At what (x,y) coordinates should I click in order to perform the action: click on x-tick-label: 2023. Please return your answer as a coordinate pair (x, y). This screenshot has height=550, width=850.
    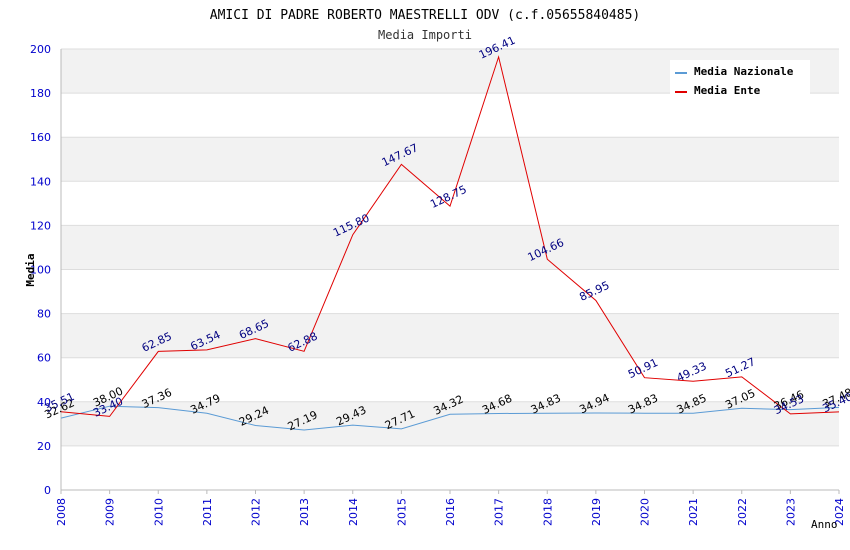
    Looking at the image, I should click on (790, 512).